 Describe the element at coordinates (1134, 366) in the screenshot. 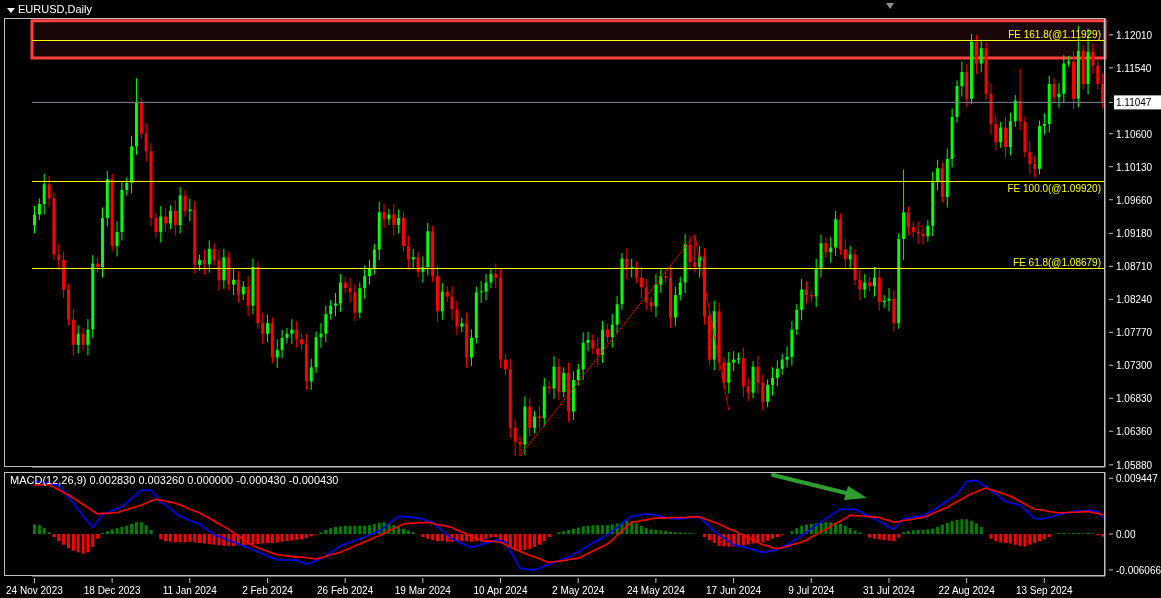

I see `y-tick-label: 1.07300` at that location.